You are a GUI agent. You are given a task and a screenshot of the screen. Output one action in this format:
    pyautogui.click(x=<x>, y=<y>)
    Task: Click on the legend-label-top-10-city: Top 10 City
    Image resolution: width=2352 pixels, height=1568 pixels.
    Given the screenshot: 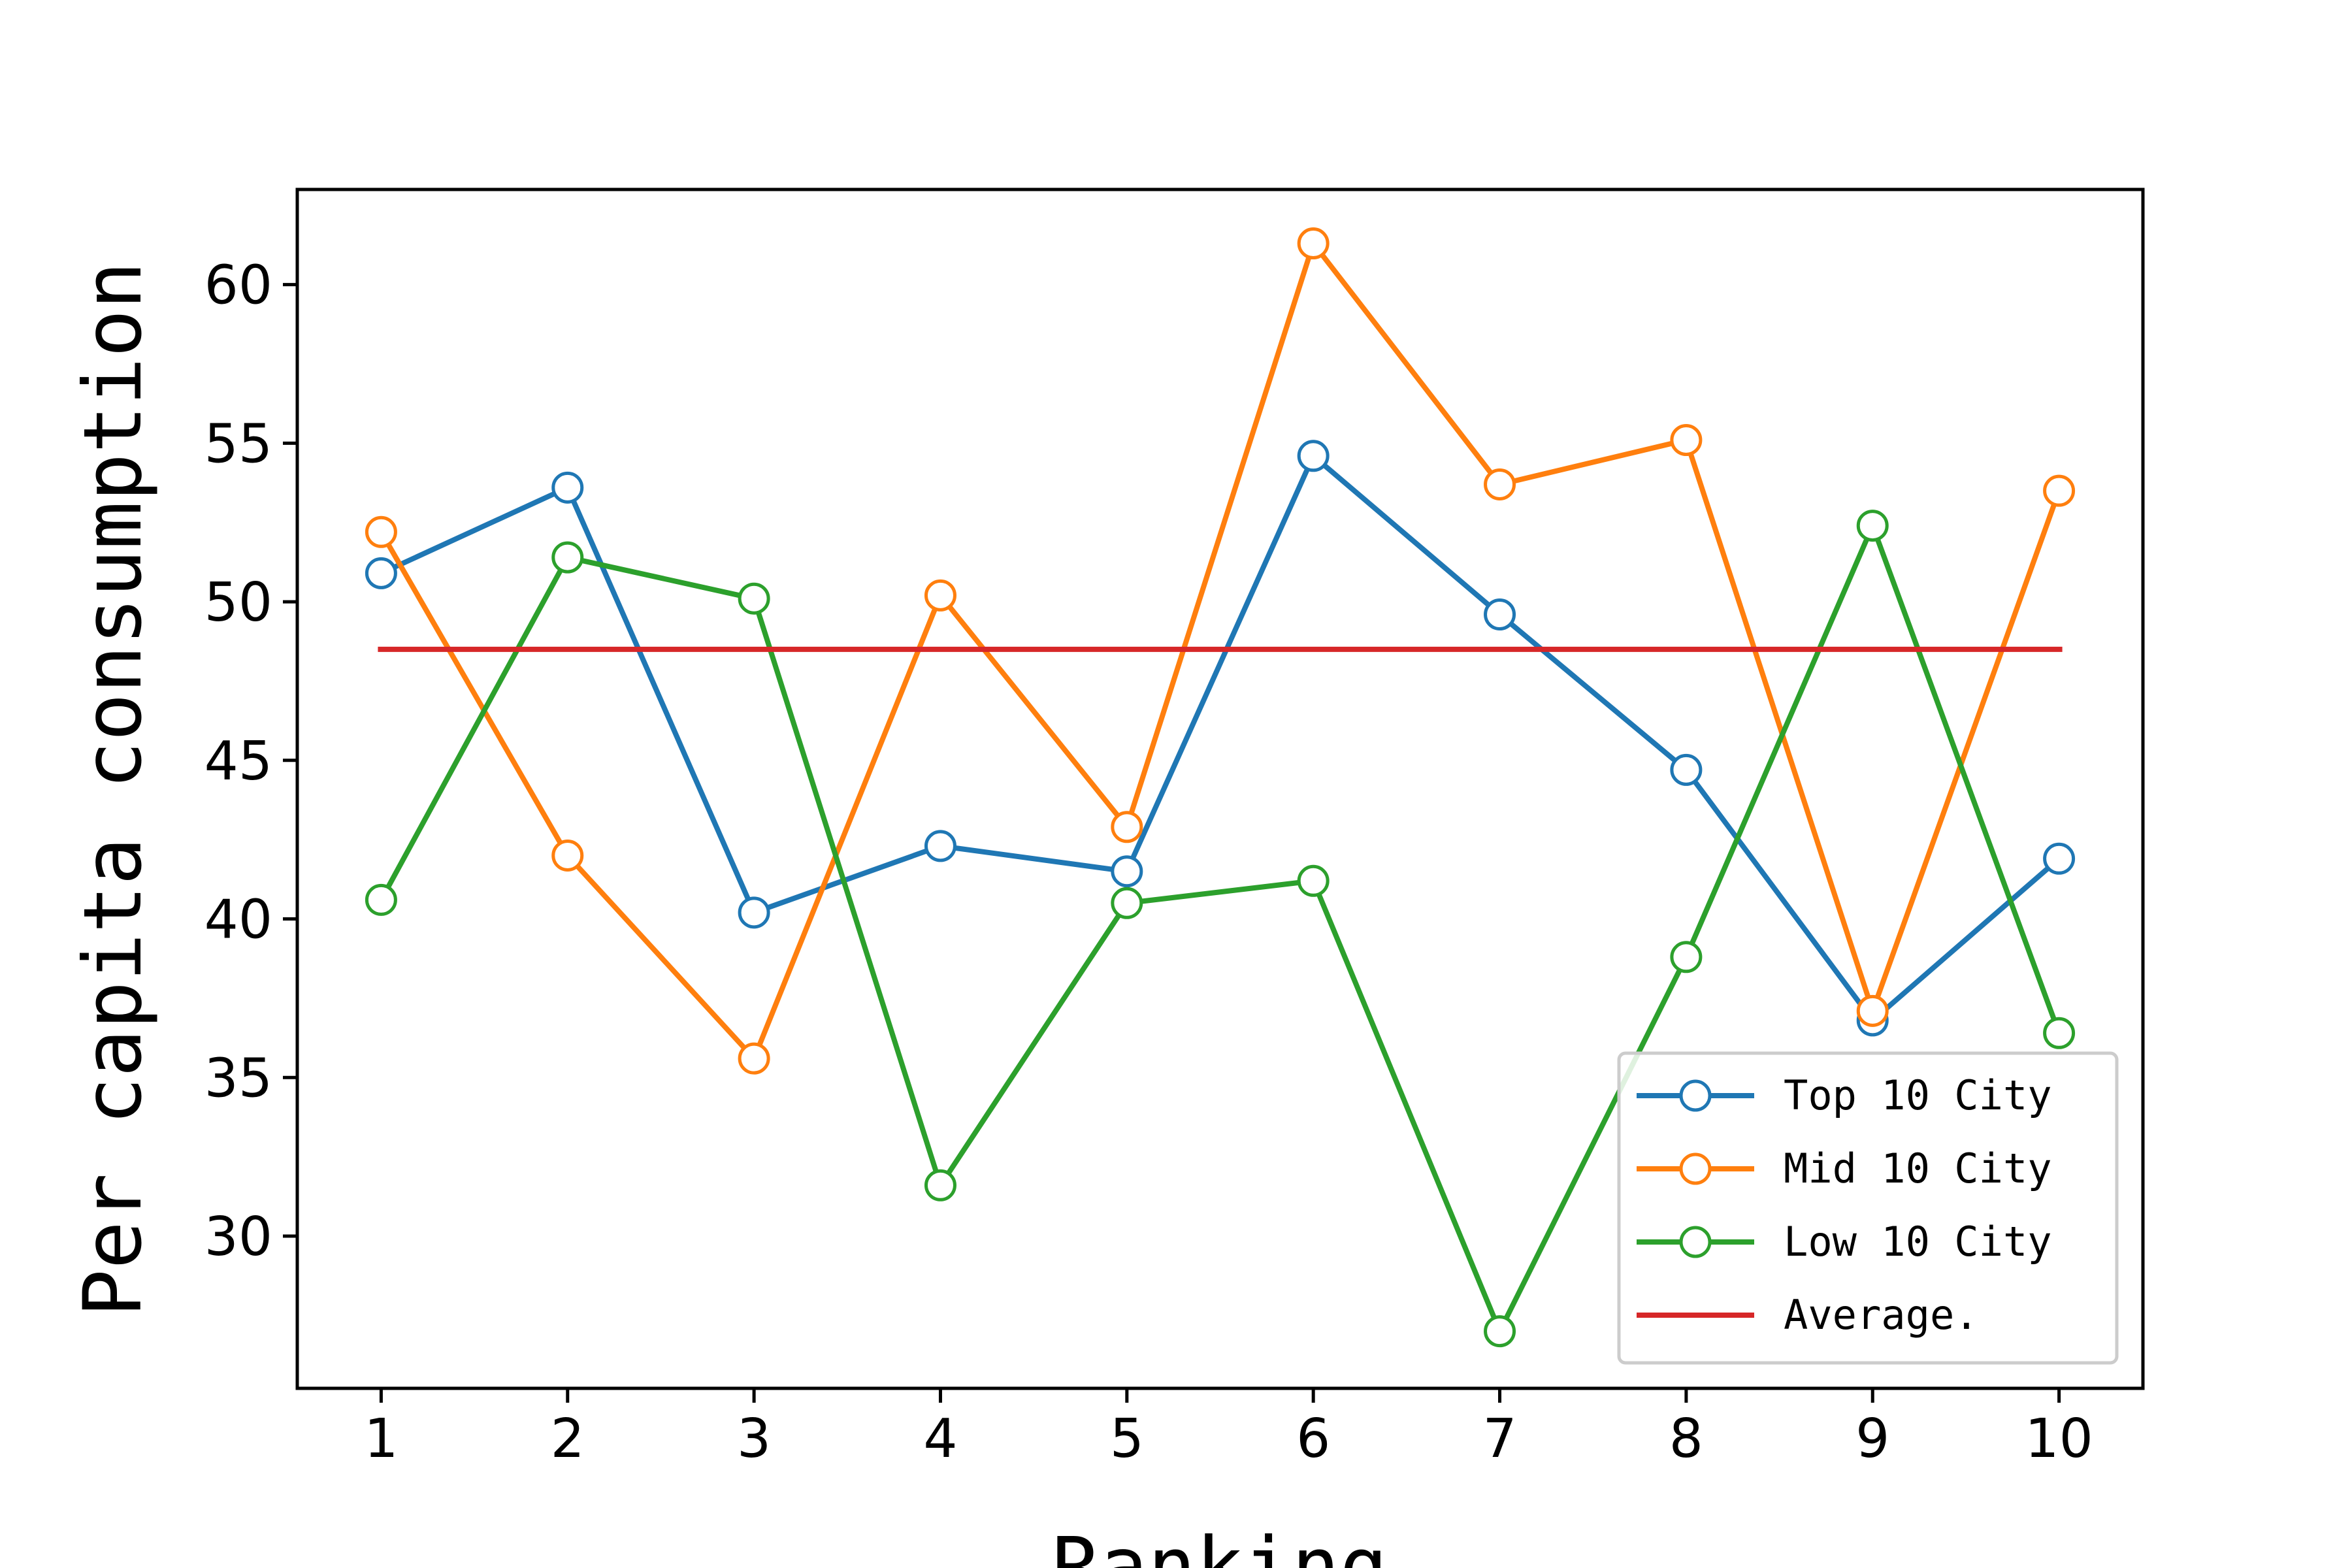 What is the action you would take?
    pyautogui.click(x=1918, y=1095)
    